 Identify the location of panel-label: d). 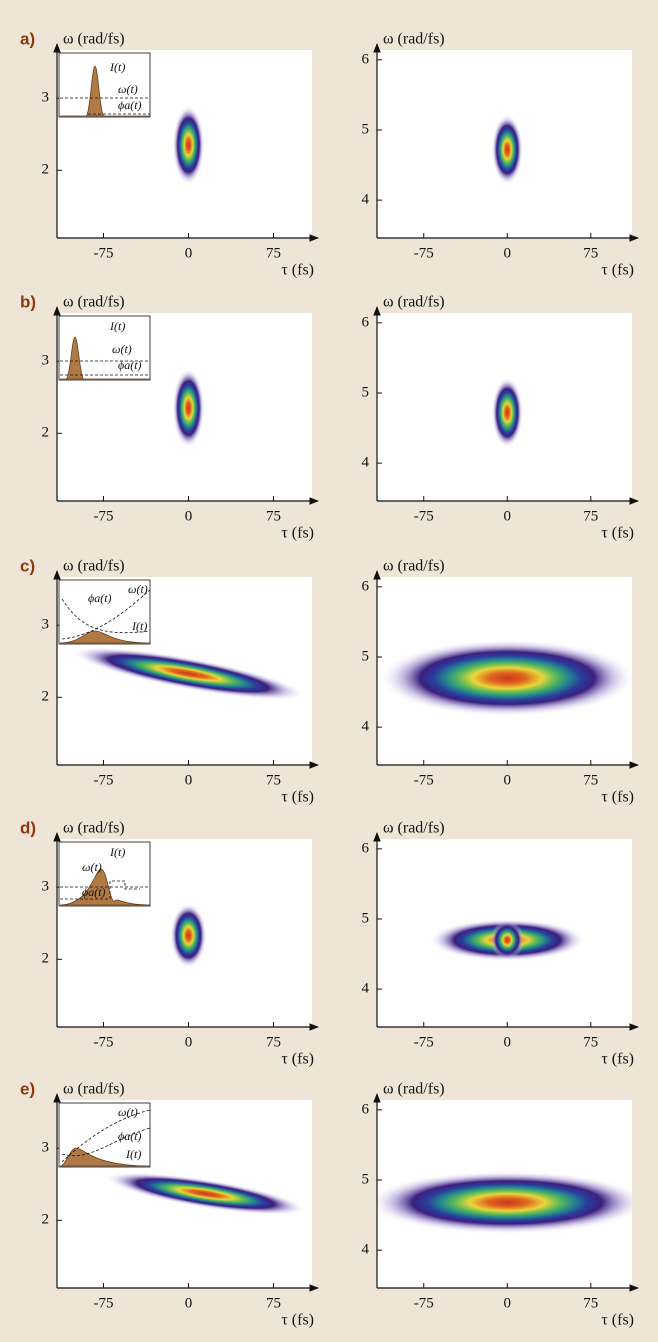
(28, 827).